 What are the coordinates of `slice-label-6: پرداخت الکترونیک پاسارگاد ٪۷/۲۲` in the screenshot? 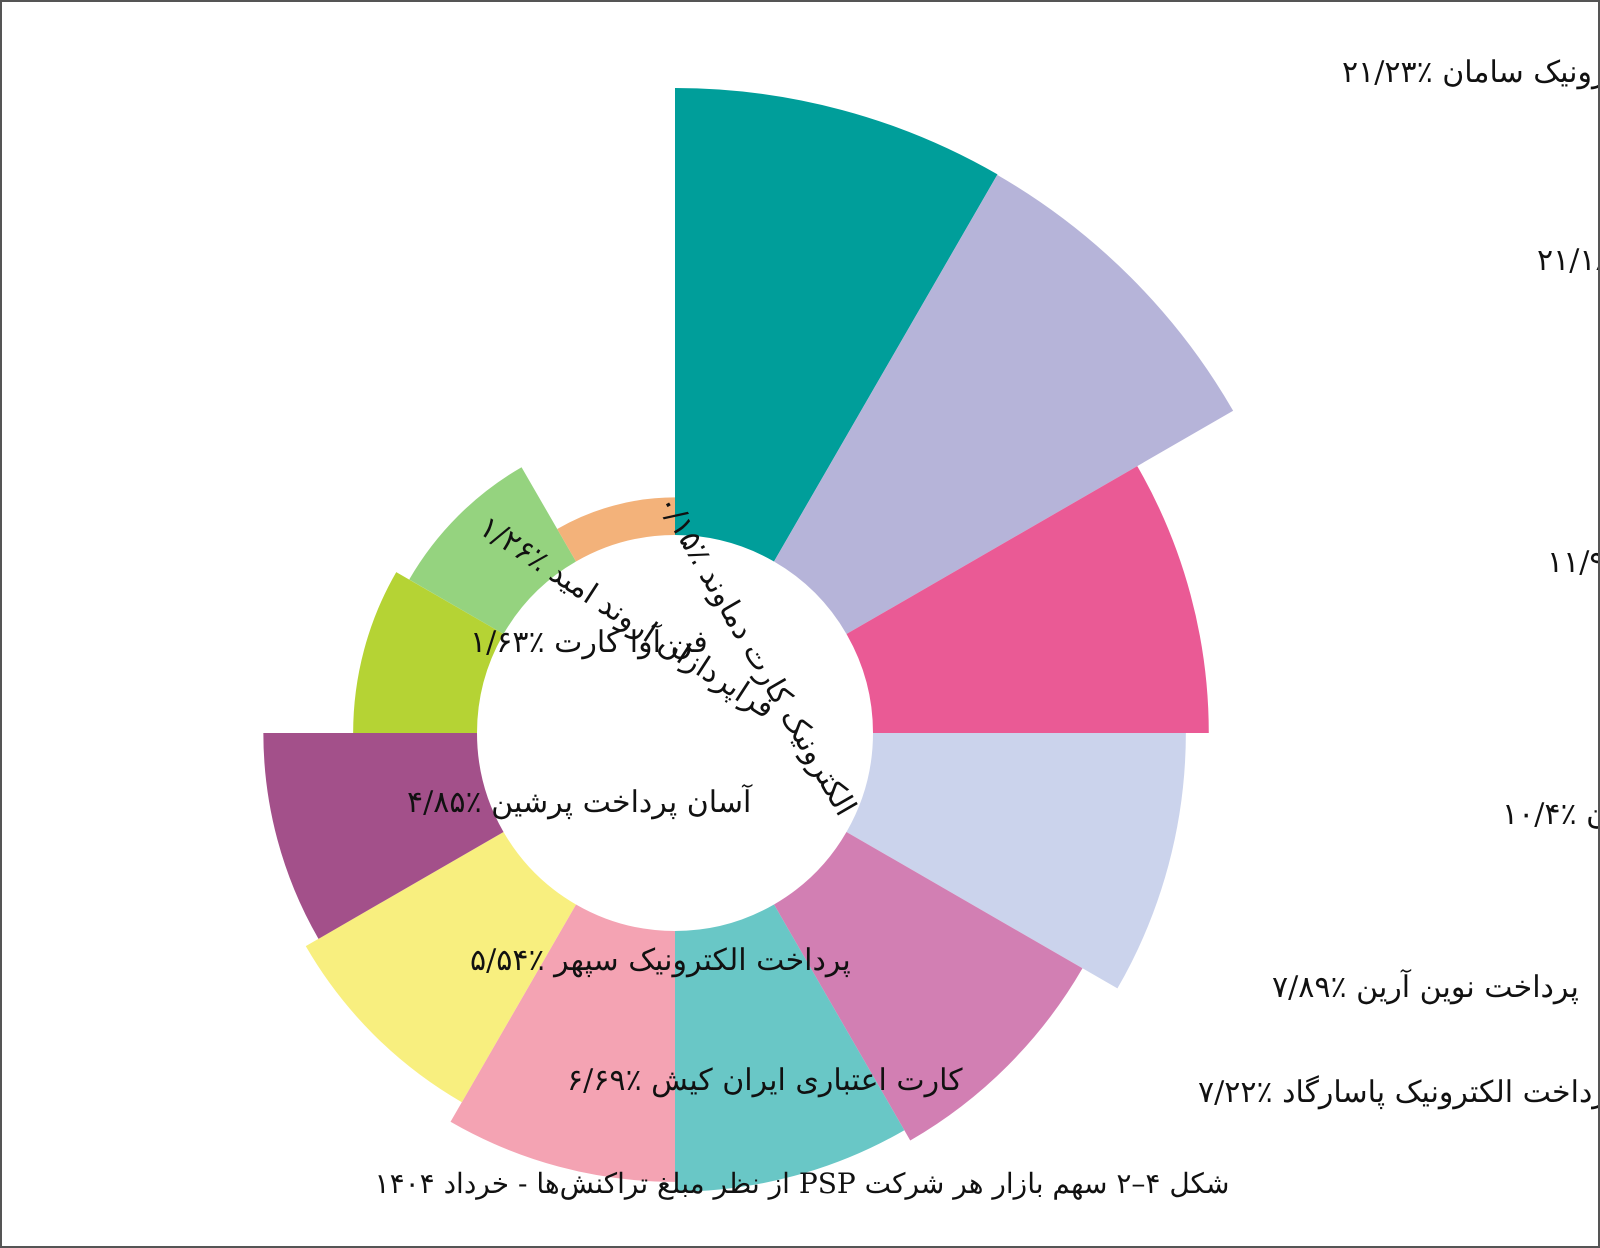 It's located at (1399, 1092).